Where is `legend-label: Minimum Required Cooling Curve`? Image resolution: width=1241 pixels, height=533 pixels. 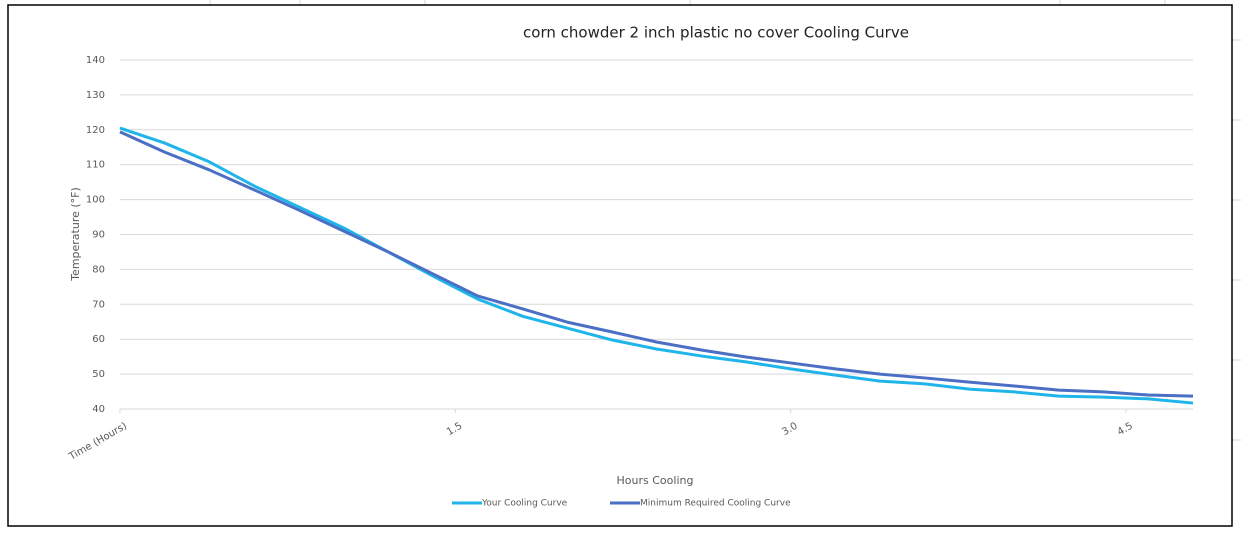
legend-label: Minimum Required Cooling Curve is located at coordinates (715, 504).